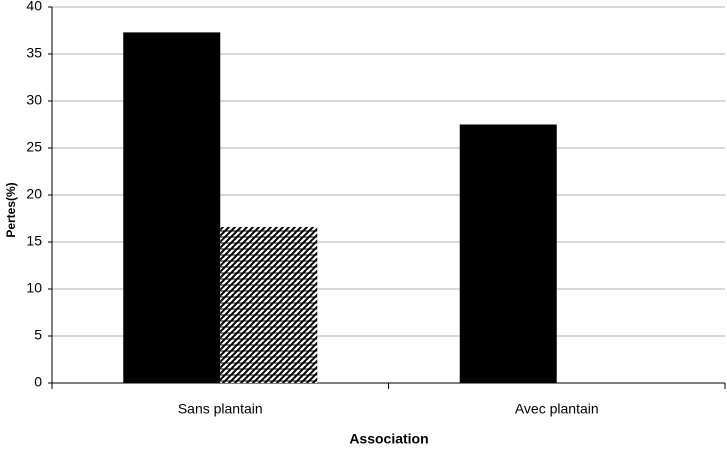  I want to click on y-tick-label: 10, so click(34, 288).